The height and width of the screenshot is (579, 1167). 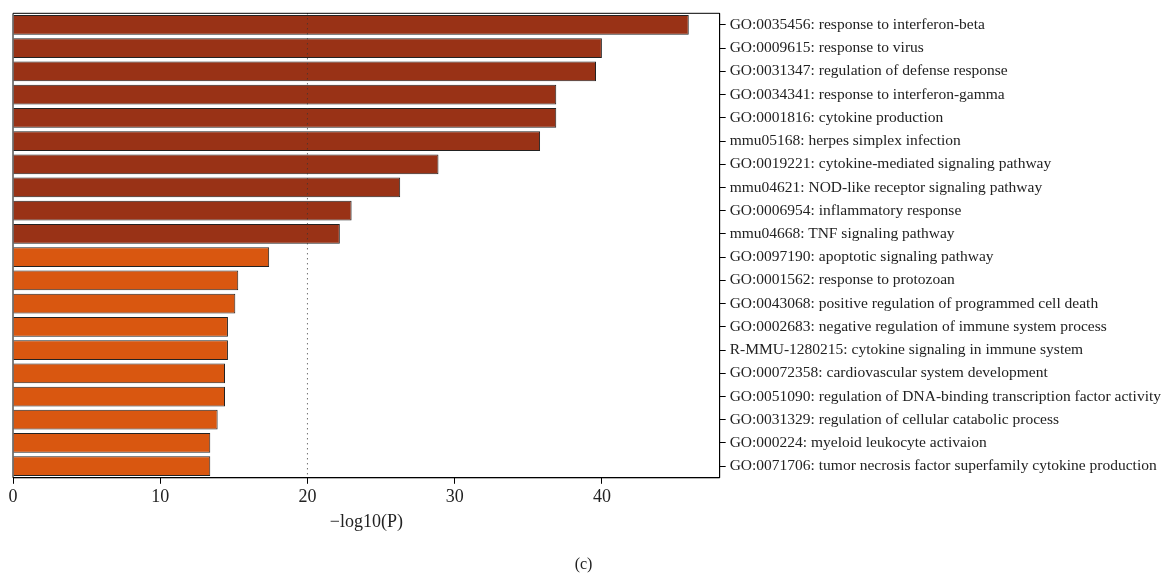 What do you see at coordinates (601, 496) in the screenshot?
I see `x-tick-label: 40` at bounding box center [601, 496].